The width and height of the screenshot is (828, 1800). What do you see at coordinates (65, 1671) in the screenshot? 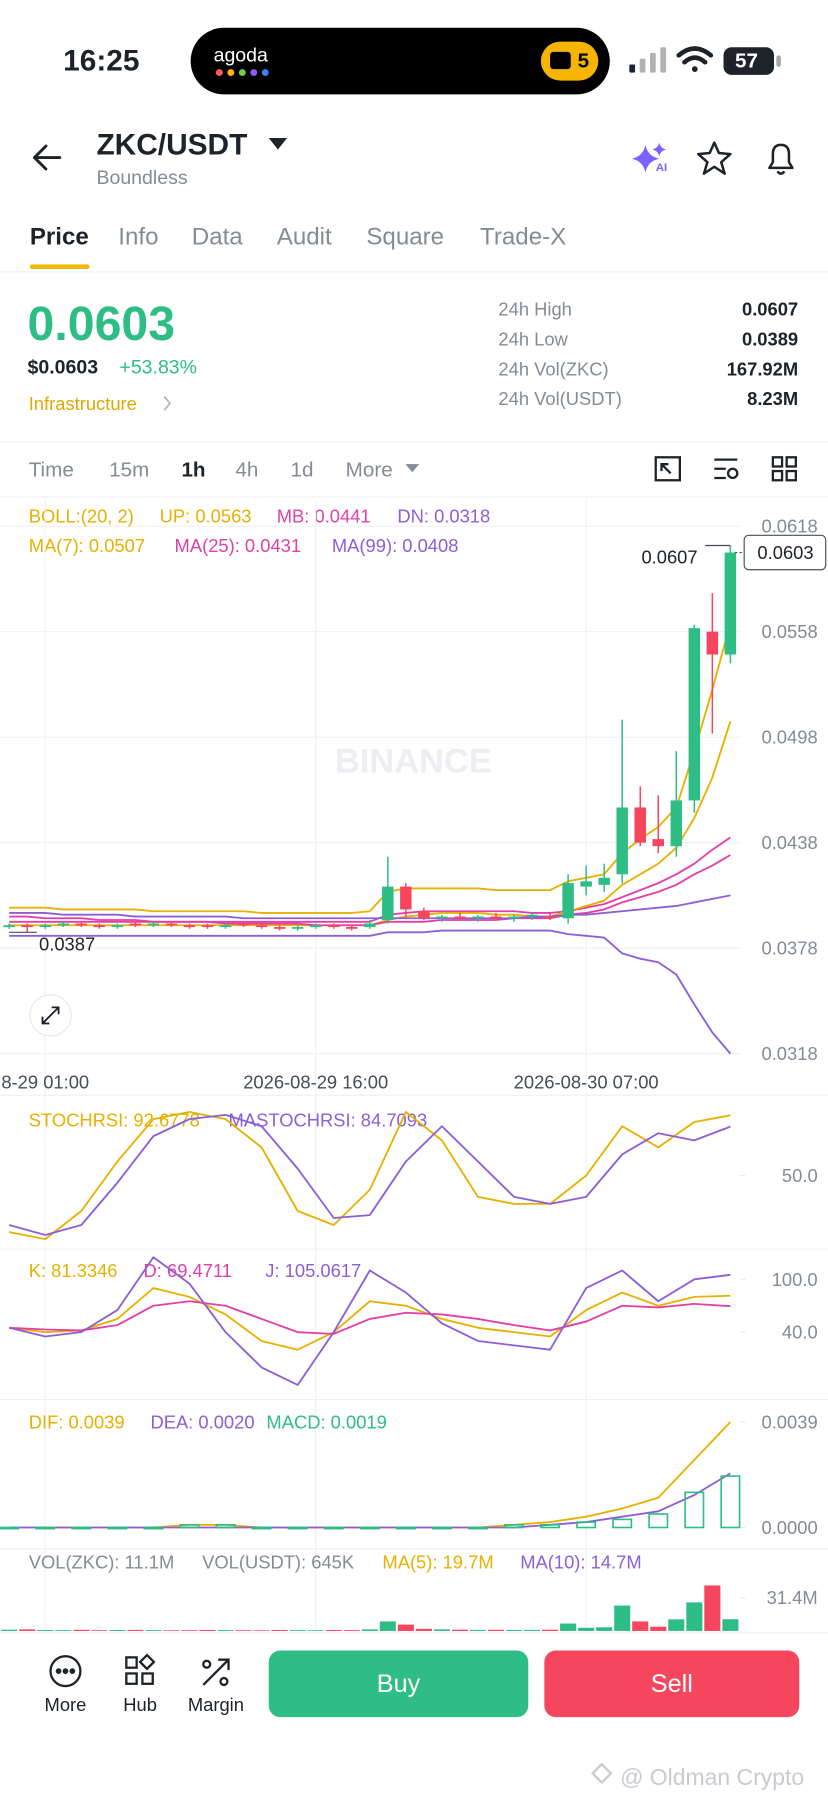
I see `more-icon` at bounding box center [65, 1671].